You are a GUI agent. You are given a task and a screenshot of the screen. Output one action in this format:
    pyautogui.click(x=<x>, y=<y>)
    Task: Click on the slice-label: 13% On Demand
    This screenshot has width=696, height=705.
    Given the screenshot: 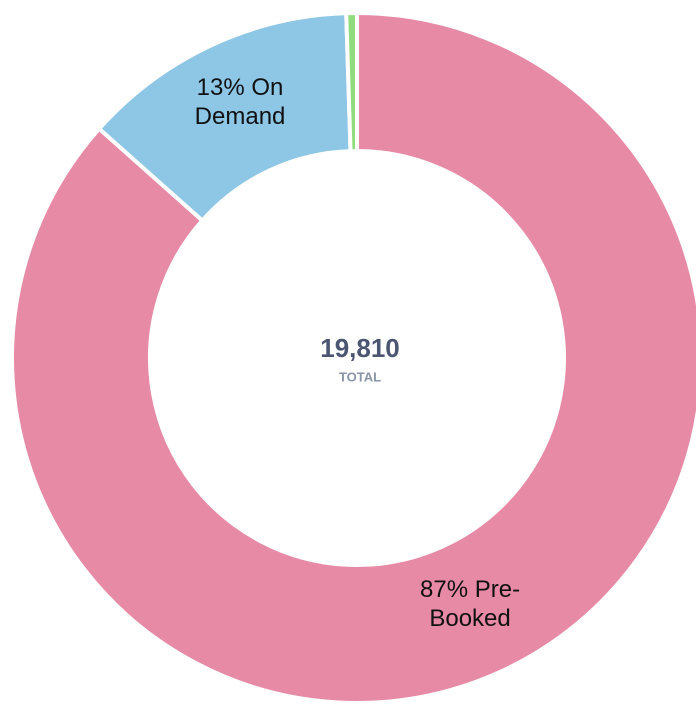 What is the action you would take?
    pyautogui.click(x=240, y=102)
    